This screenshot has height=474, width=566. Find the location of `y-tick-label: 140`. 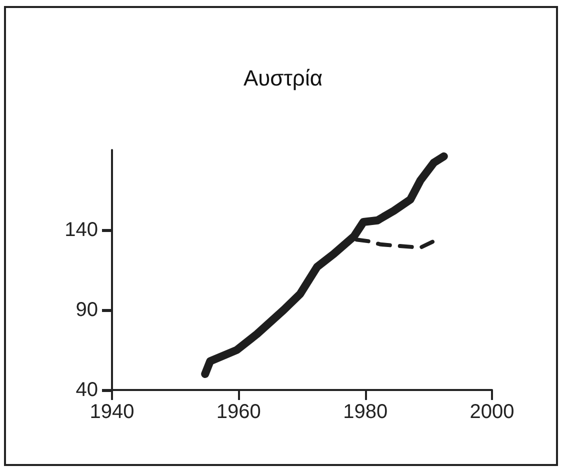

y-tick-label: 140 is located at coordinates (81, 230).